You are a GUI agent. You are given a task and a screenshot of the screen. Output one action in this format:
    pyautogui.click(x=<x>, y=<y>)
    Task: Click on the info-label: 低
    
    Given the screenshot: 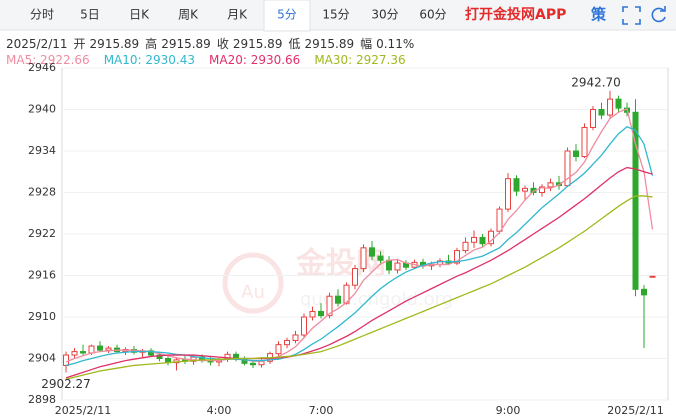 What is the action you would take?
    pyautogui.click(x=294, y=44)
    